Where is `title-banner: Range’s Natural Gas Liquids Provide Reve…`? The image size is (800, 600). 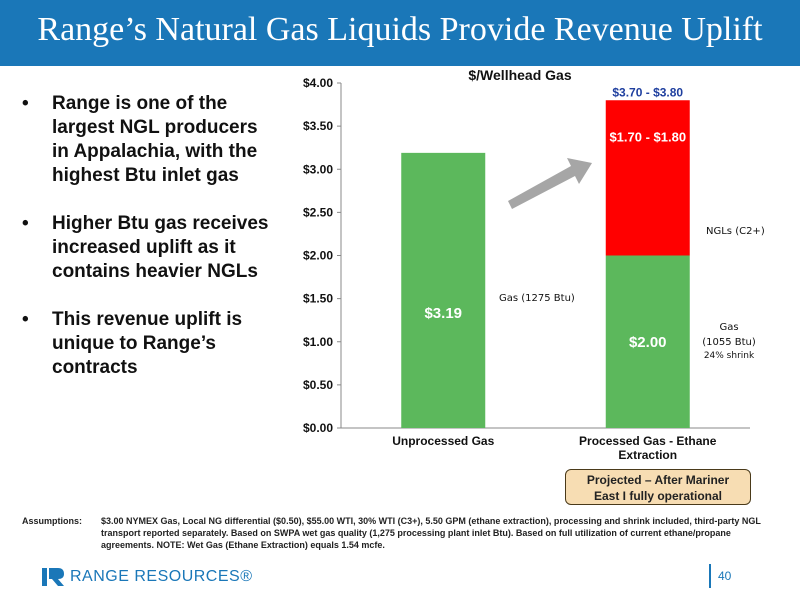
title-banner: Range’s Natural Gas Liquids Provide Reve… is located at coordinates (400, 33).